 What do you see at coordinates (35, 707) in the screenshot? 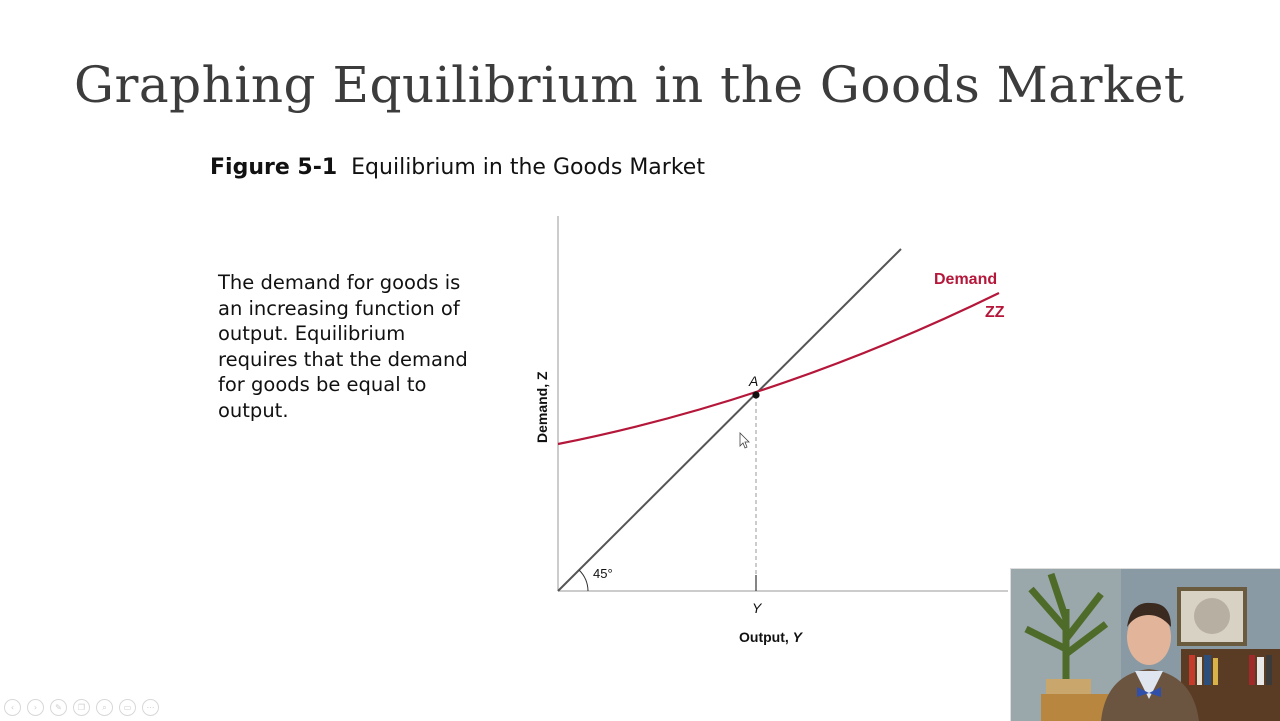
I see `play-icon: ›` at bounding box center [35, 707].